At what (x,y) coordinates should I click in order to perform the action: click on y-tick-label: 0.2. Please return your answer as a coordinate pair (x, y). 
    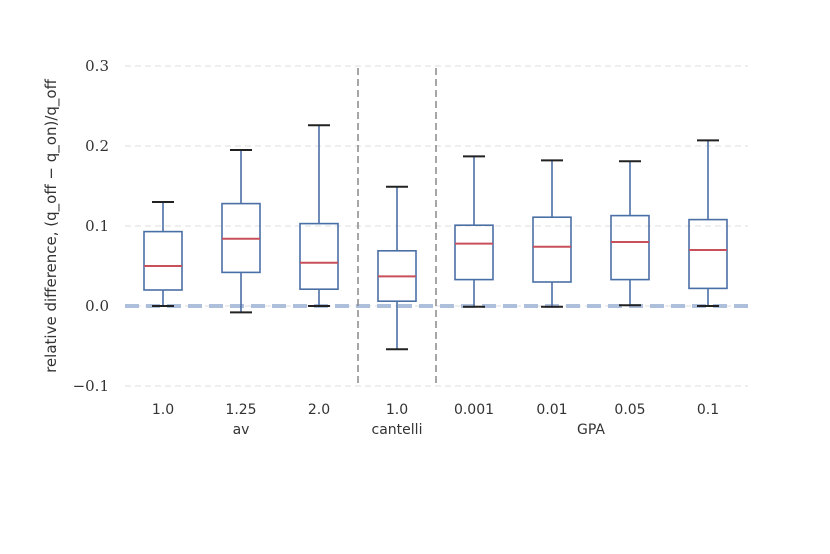
    Looking at the image, I should click on (97, 146).